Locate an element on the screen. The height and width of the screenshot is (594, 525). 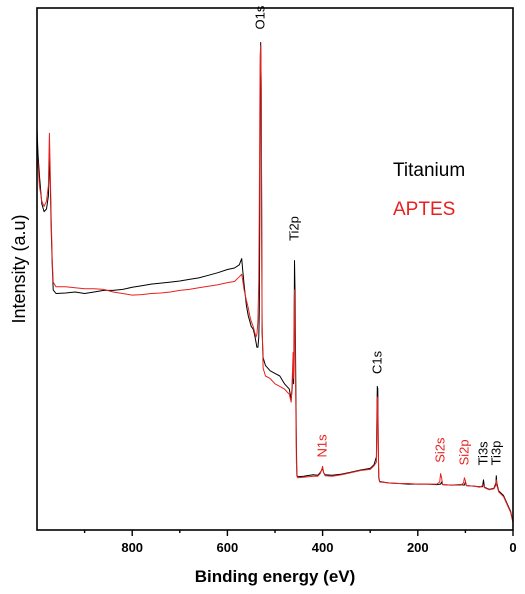
legend-entry-titanium: Titanium is located at coordinates (429, 170).